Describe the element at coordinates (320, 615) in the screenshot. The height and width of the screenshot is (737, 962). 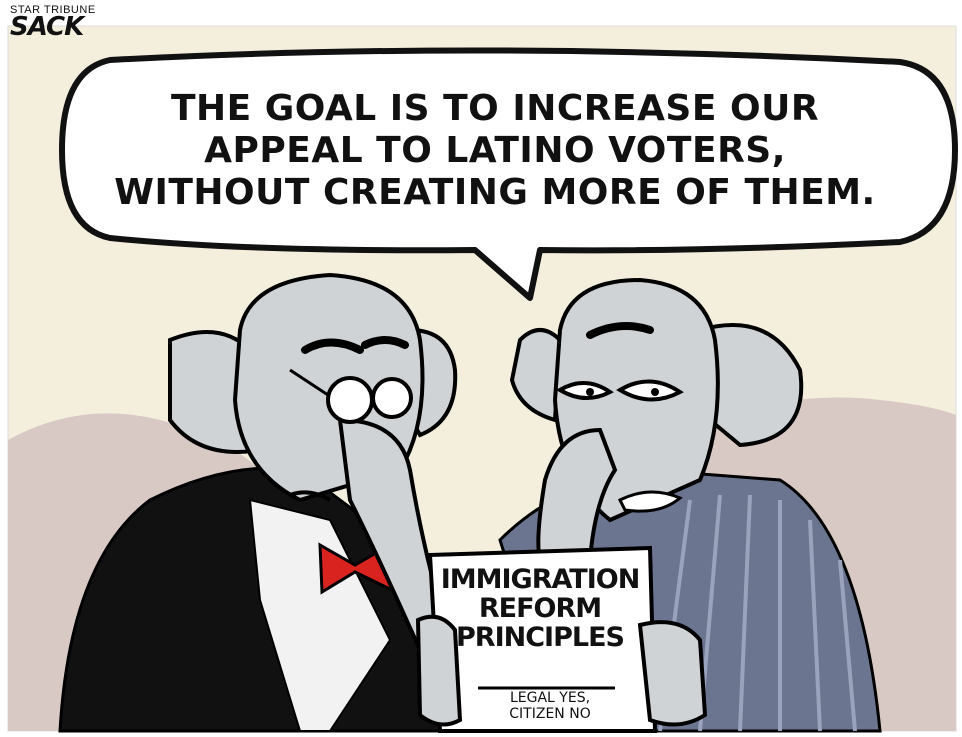
I see `left-shirt` at that location.